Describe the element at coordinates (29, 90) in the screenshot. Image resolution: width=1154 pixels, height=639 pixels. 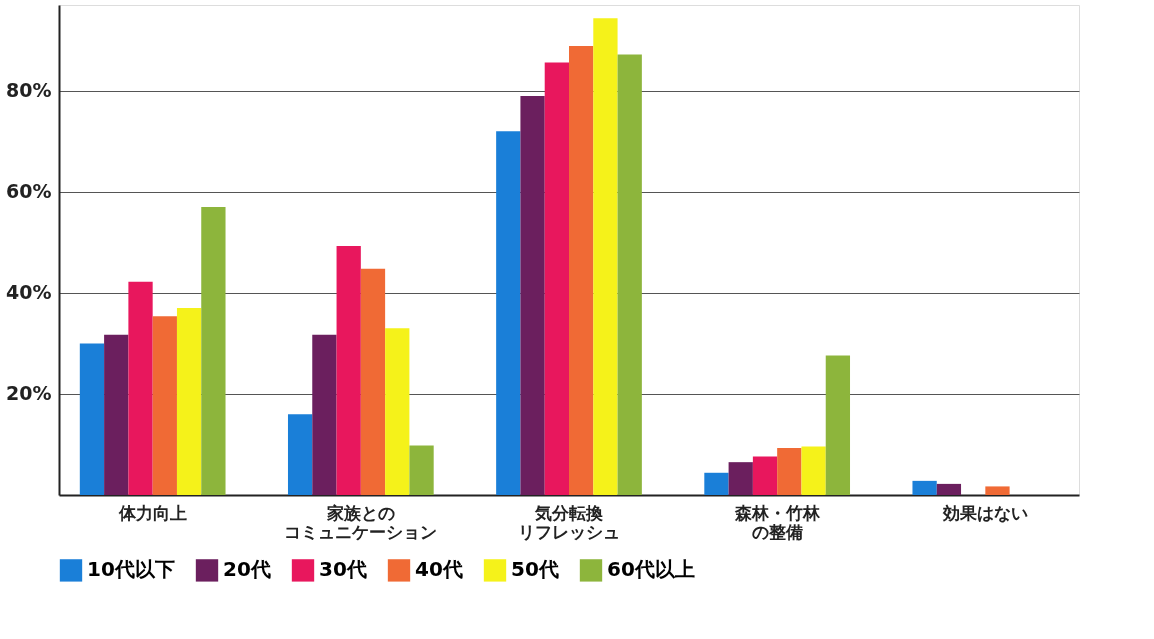
I see `y-tick-label: 80%` at that location.